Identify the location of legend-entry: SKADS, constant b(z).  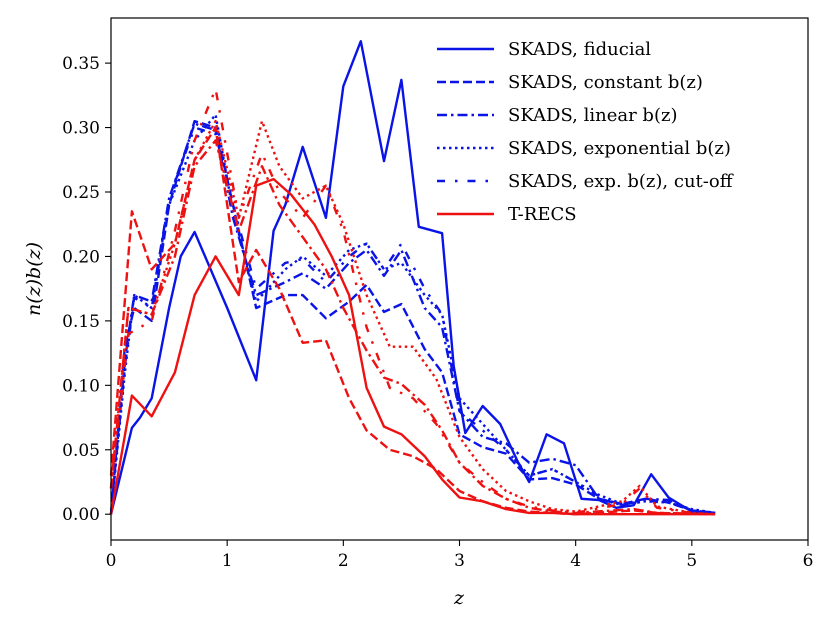
(570, 82).